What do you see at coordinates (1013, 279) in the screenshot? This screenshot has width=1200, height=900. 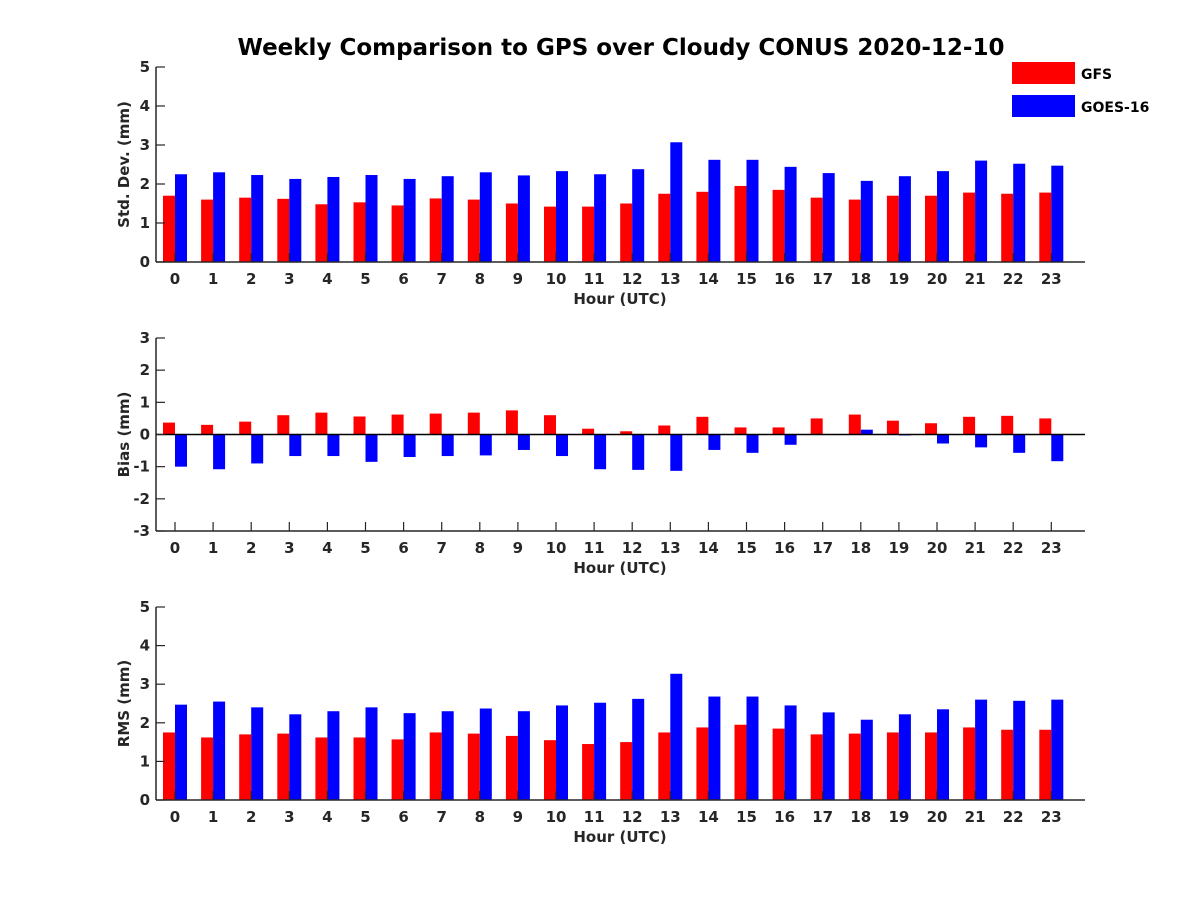 I see `x-tick-label: 22` at bounding box center [1013, 279].